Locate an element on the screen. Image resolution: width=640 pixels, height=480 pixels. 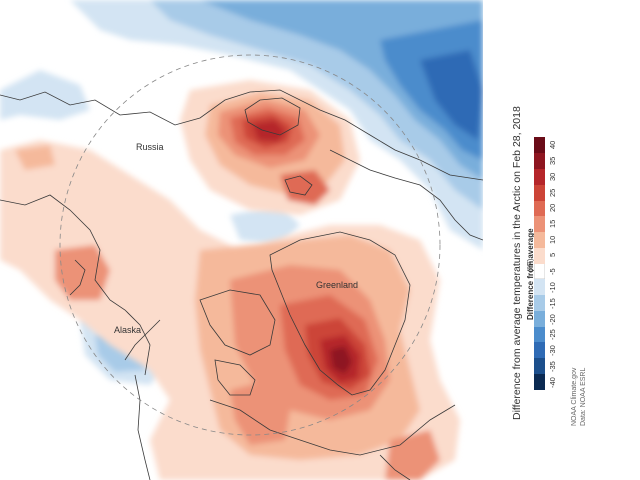
legend-tick-label: 20 is located at coordinates (552, 208).